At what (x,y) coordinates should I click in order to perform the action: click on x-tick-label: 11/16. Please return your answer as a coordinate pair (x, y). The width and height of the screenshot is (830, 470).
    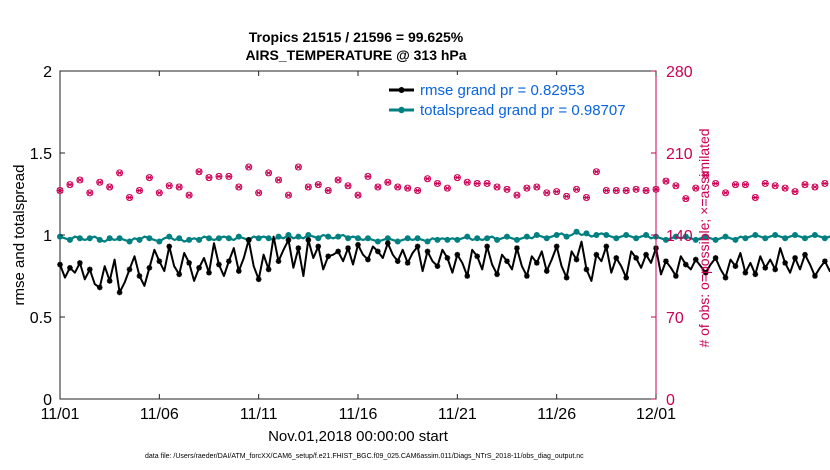
    Looking at the image, I should click on (358, 414).